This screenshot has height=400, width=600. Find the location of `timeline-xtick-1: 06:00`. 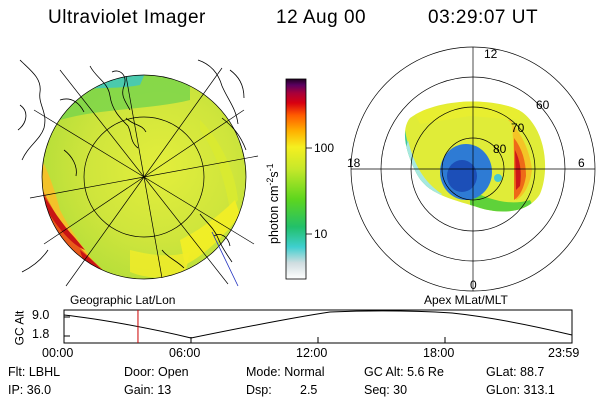

timeline-xtick-1: 06:00 is located at coordinates (185, 353).